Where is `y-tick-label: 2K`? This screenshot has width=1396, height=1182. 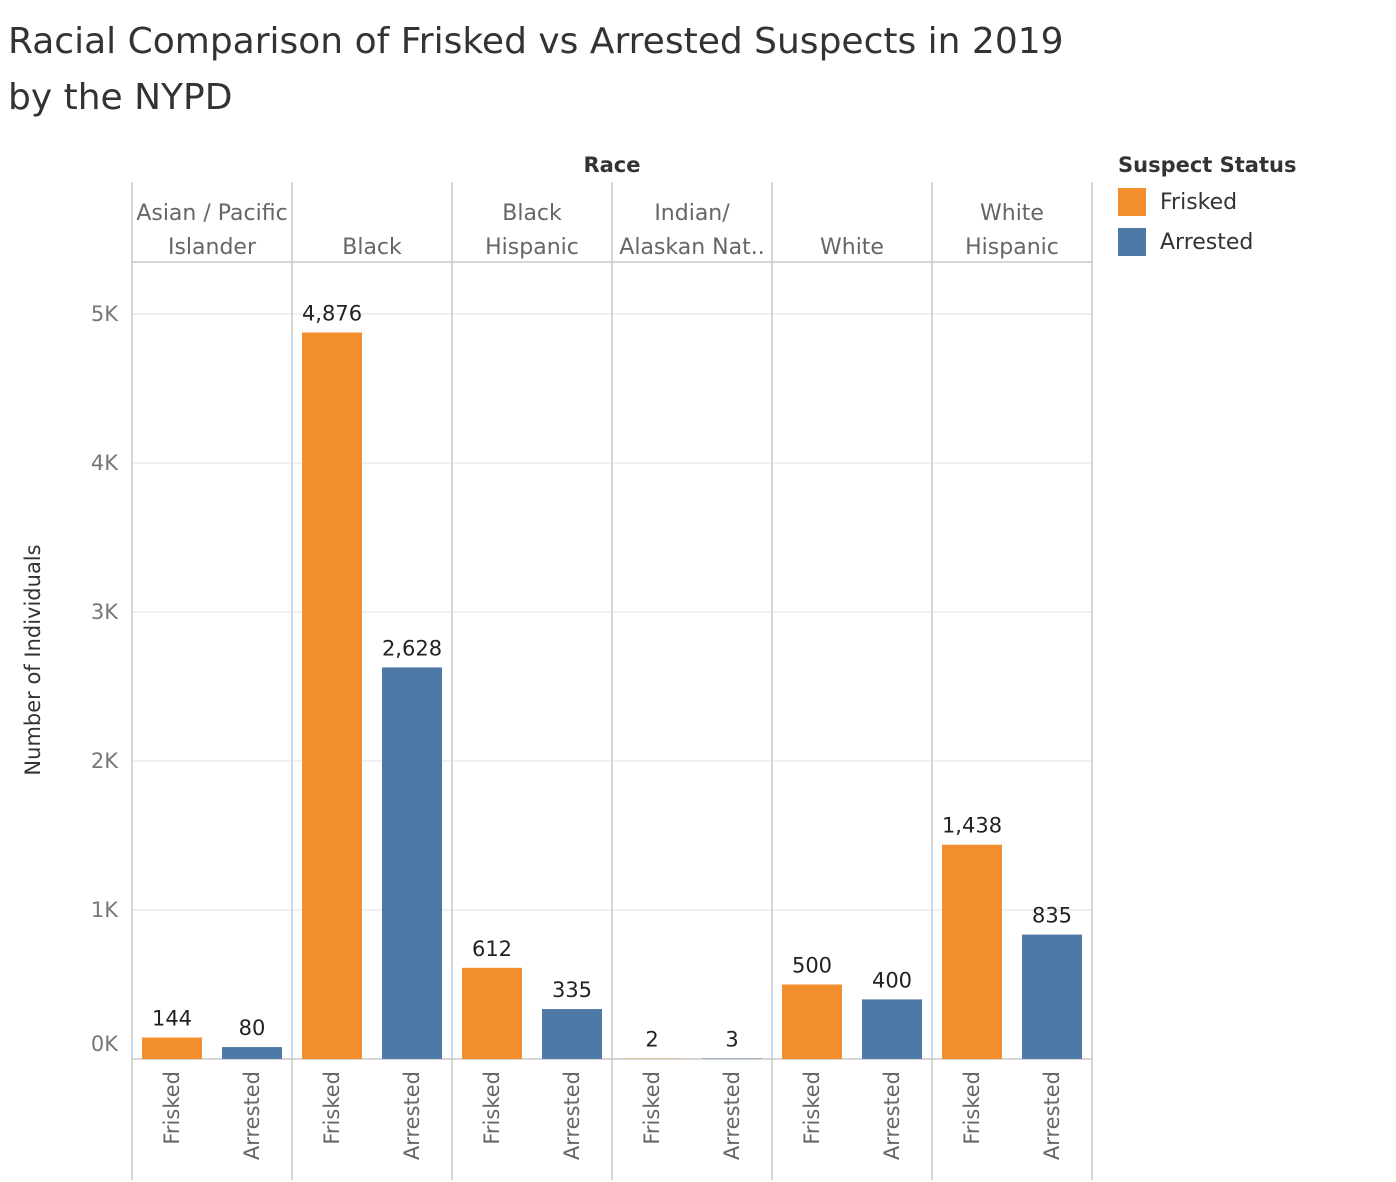
y-tick-label: 2K is located at coordinates (105, 761).